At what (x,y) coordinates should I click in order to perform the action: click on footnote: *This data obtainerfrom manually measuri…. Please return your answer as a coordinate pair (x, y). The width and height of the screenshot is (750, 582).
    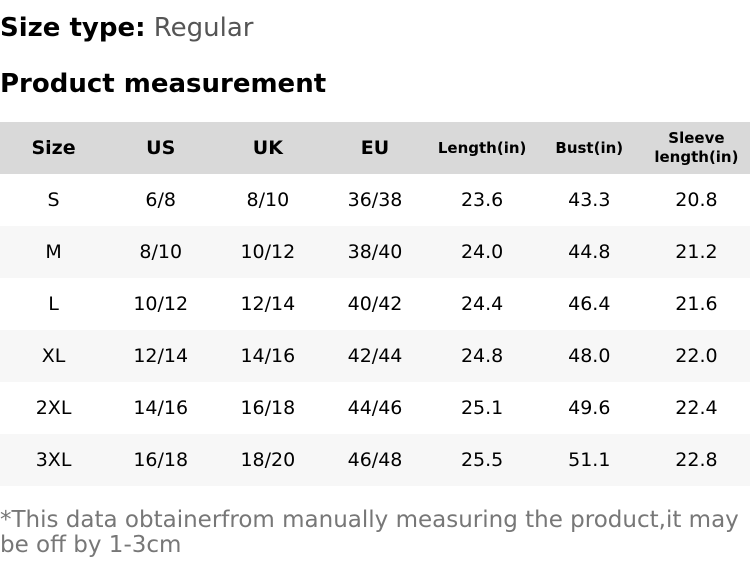
    Looking at the image, I should click on (369, 532).